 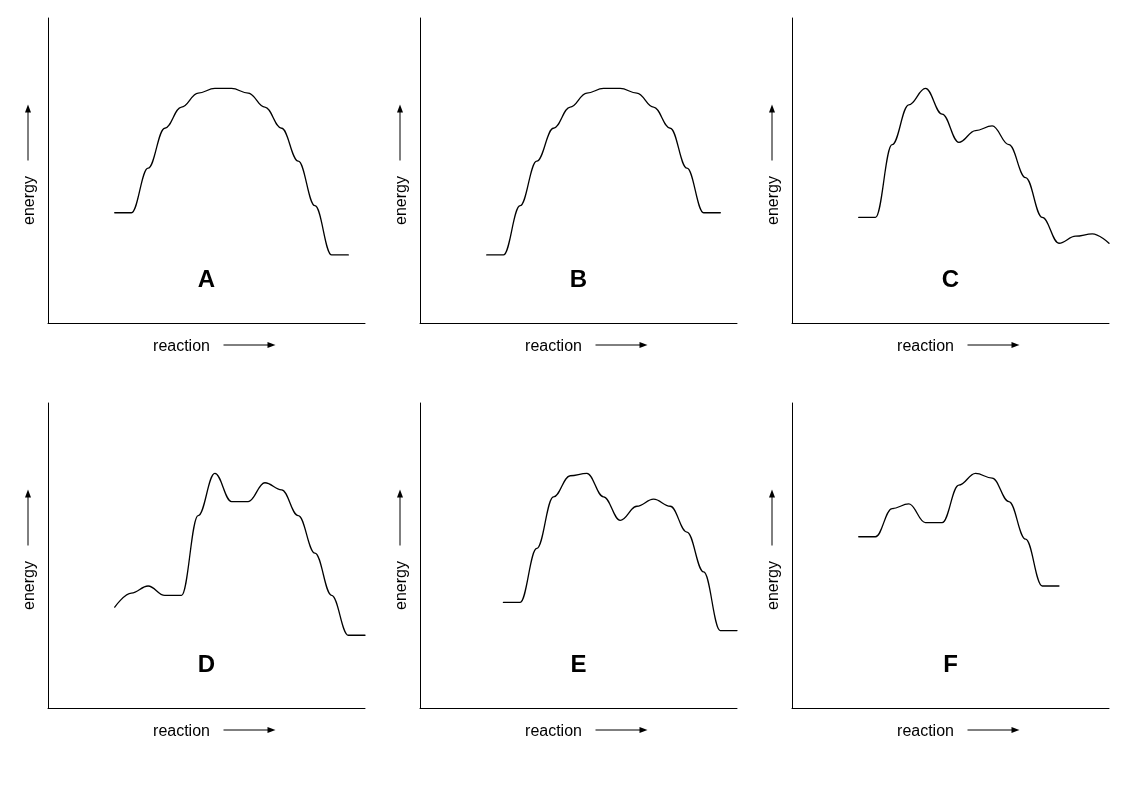 What do you see at coordinates (578, 663) in the screenshot?
I see `annotation: E` at bounding box center [578, 663].